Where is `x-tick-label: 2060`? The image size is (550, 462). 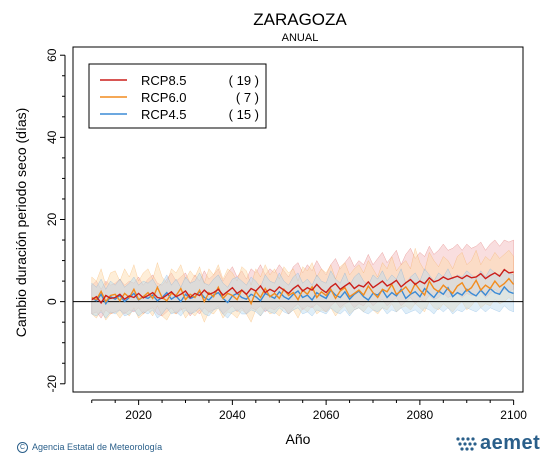 x-tick-label: 2060 is located at coordinates (326, 415).